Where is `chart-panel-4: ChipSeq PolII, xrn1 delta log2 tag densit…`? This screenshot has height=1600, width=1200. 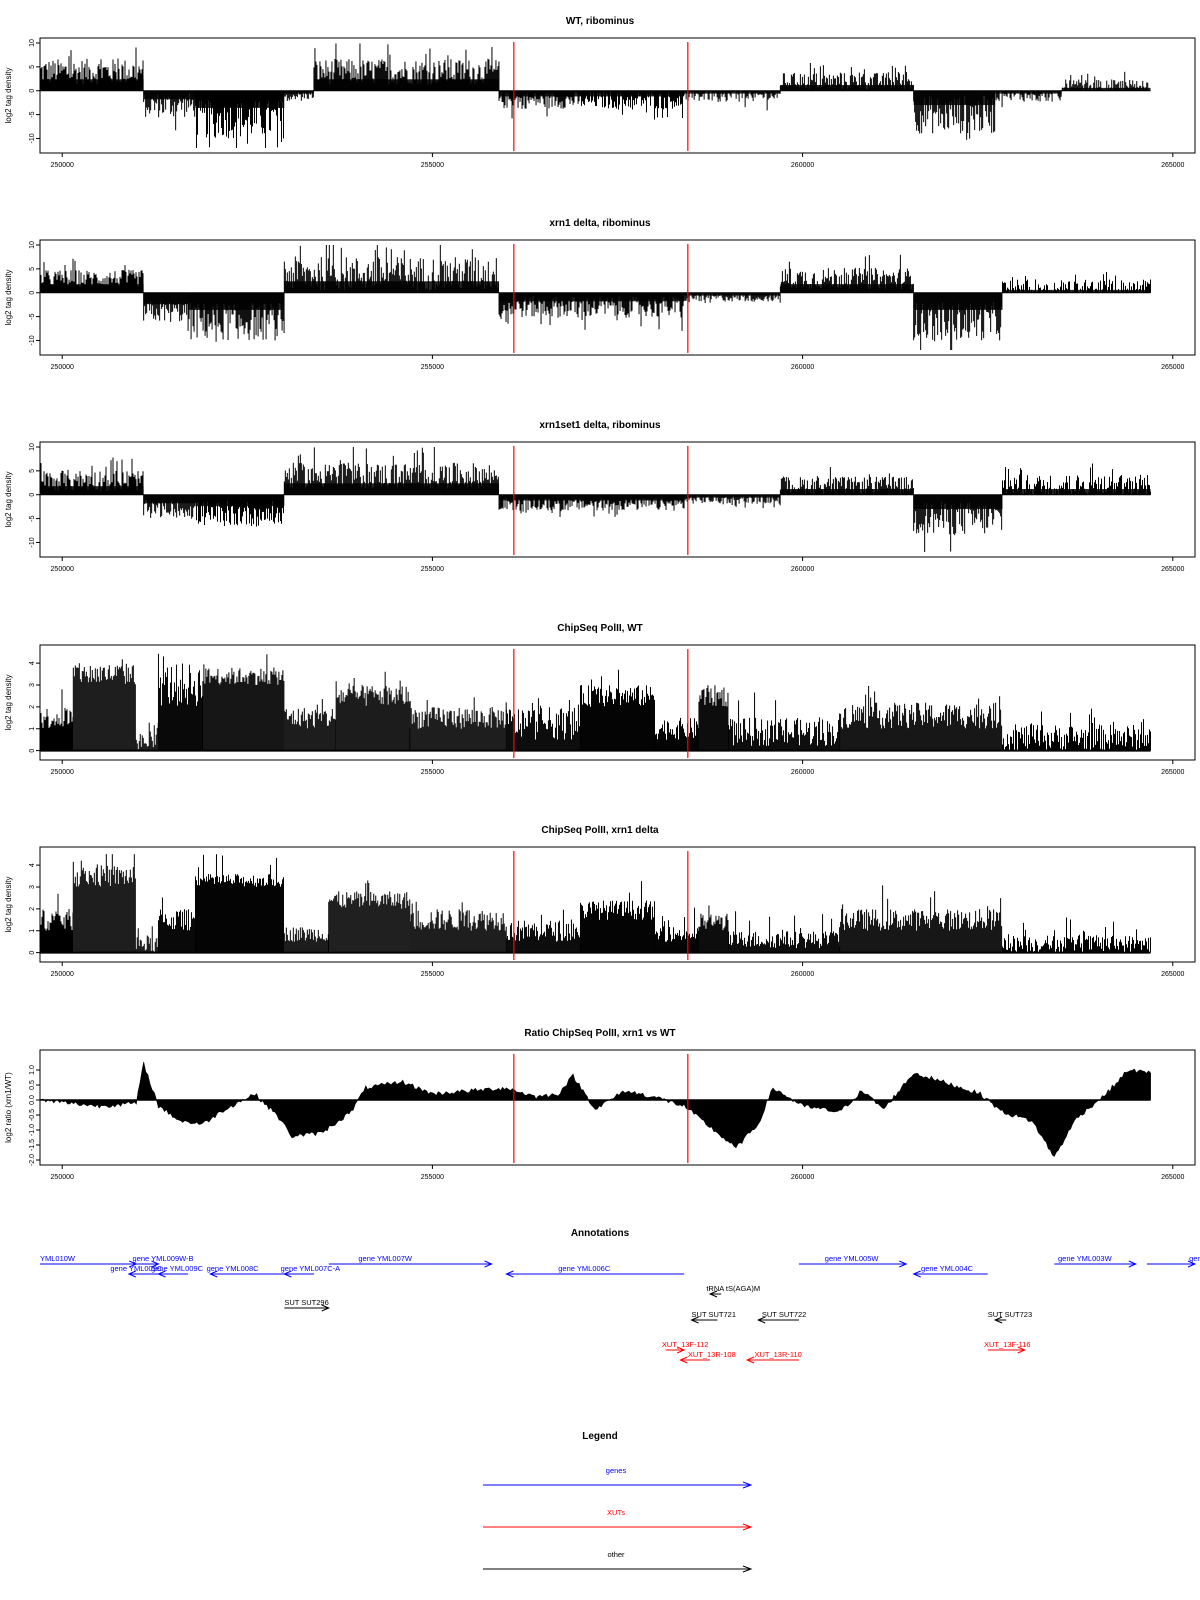 chart-panel-4: ChipSeq PolII, xrn1 delta log2 tag densit… is located at coordinates (600, 901).